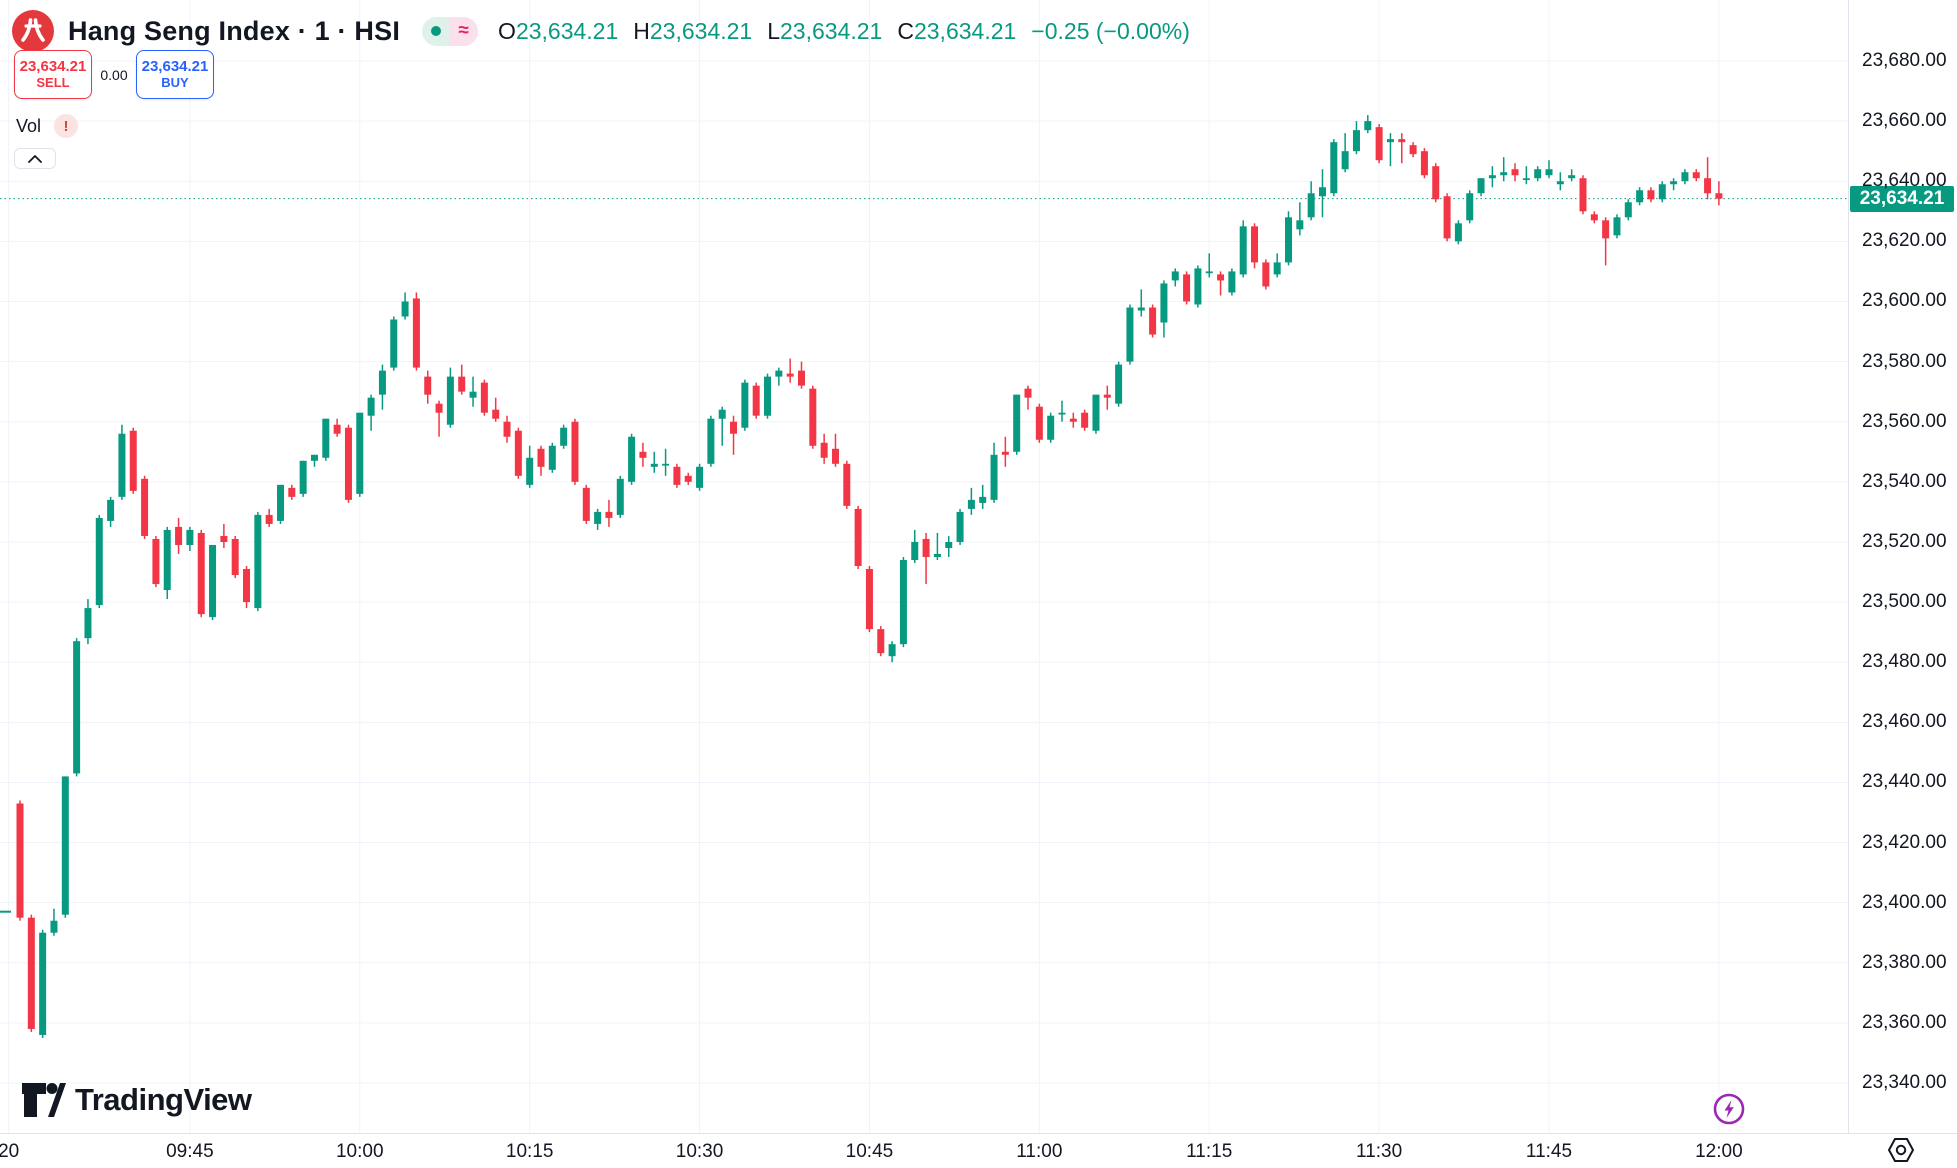  Describe the element at coordinates (831, 30) in the screenshot. I see `low-value: 23,634.21` at that location.